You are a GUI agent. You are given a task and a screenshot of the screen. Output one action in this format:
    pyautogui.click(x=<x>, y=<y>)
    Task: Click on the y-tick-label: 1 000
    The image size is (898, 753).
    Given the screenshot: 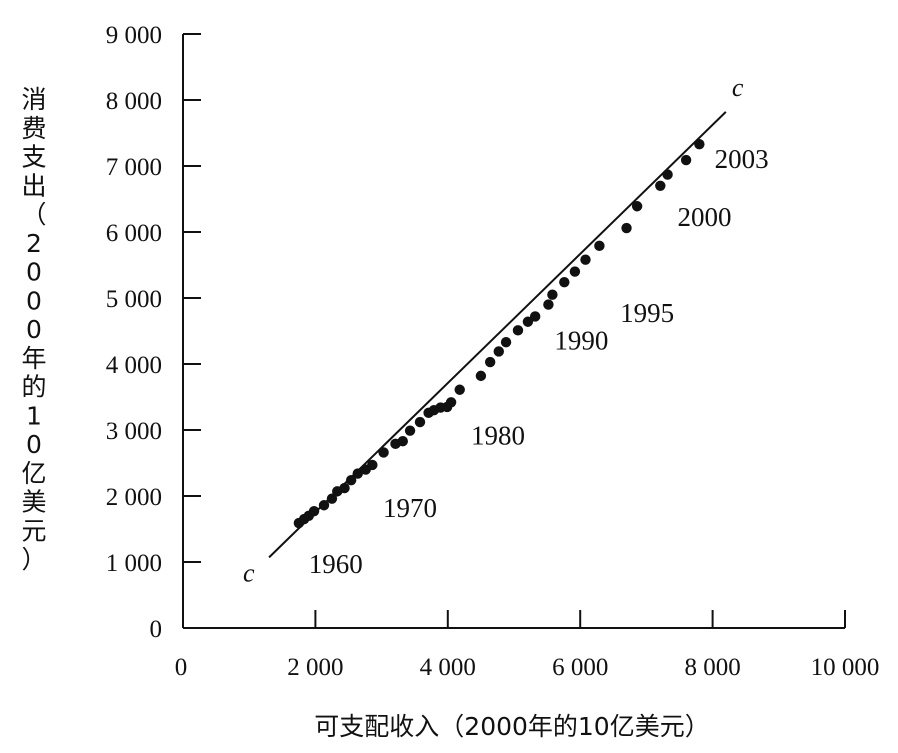 What is the action you would take?
    pyautogui.click(x=134, y=563)
    